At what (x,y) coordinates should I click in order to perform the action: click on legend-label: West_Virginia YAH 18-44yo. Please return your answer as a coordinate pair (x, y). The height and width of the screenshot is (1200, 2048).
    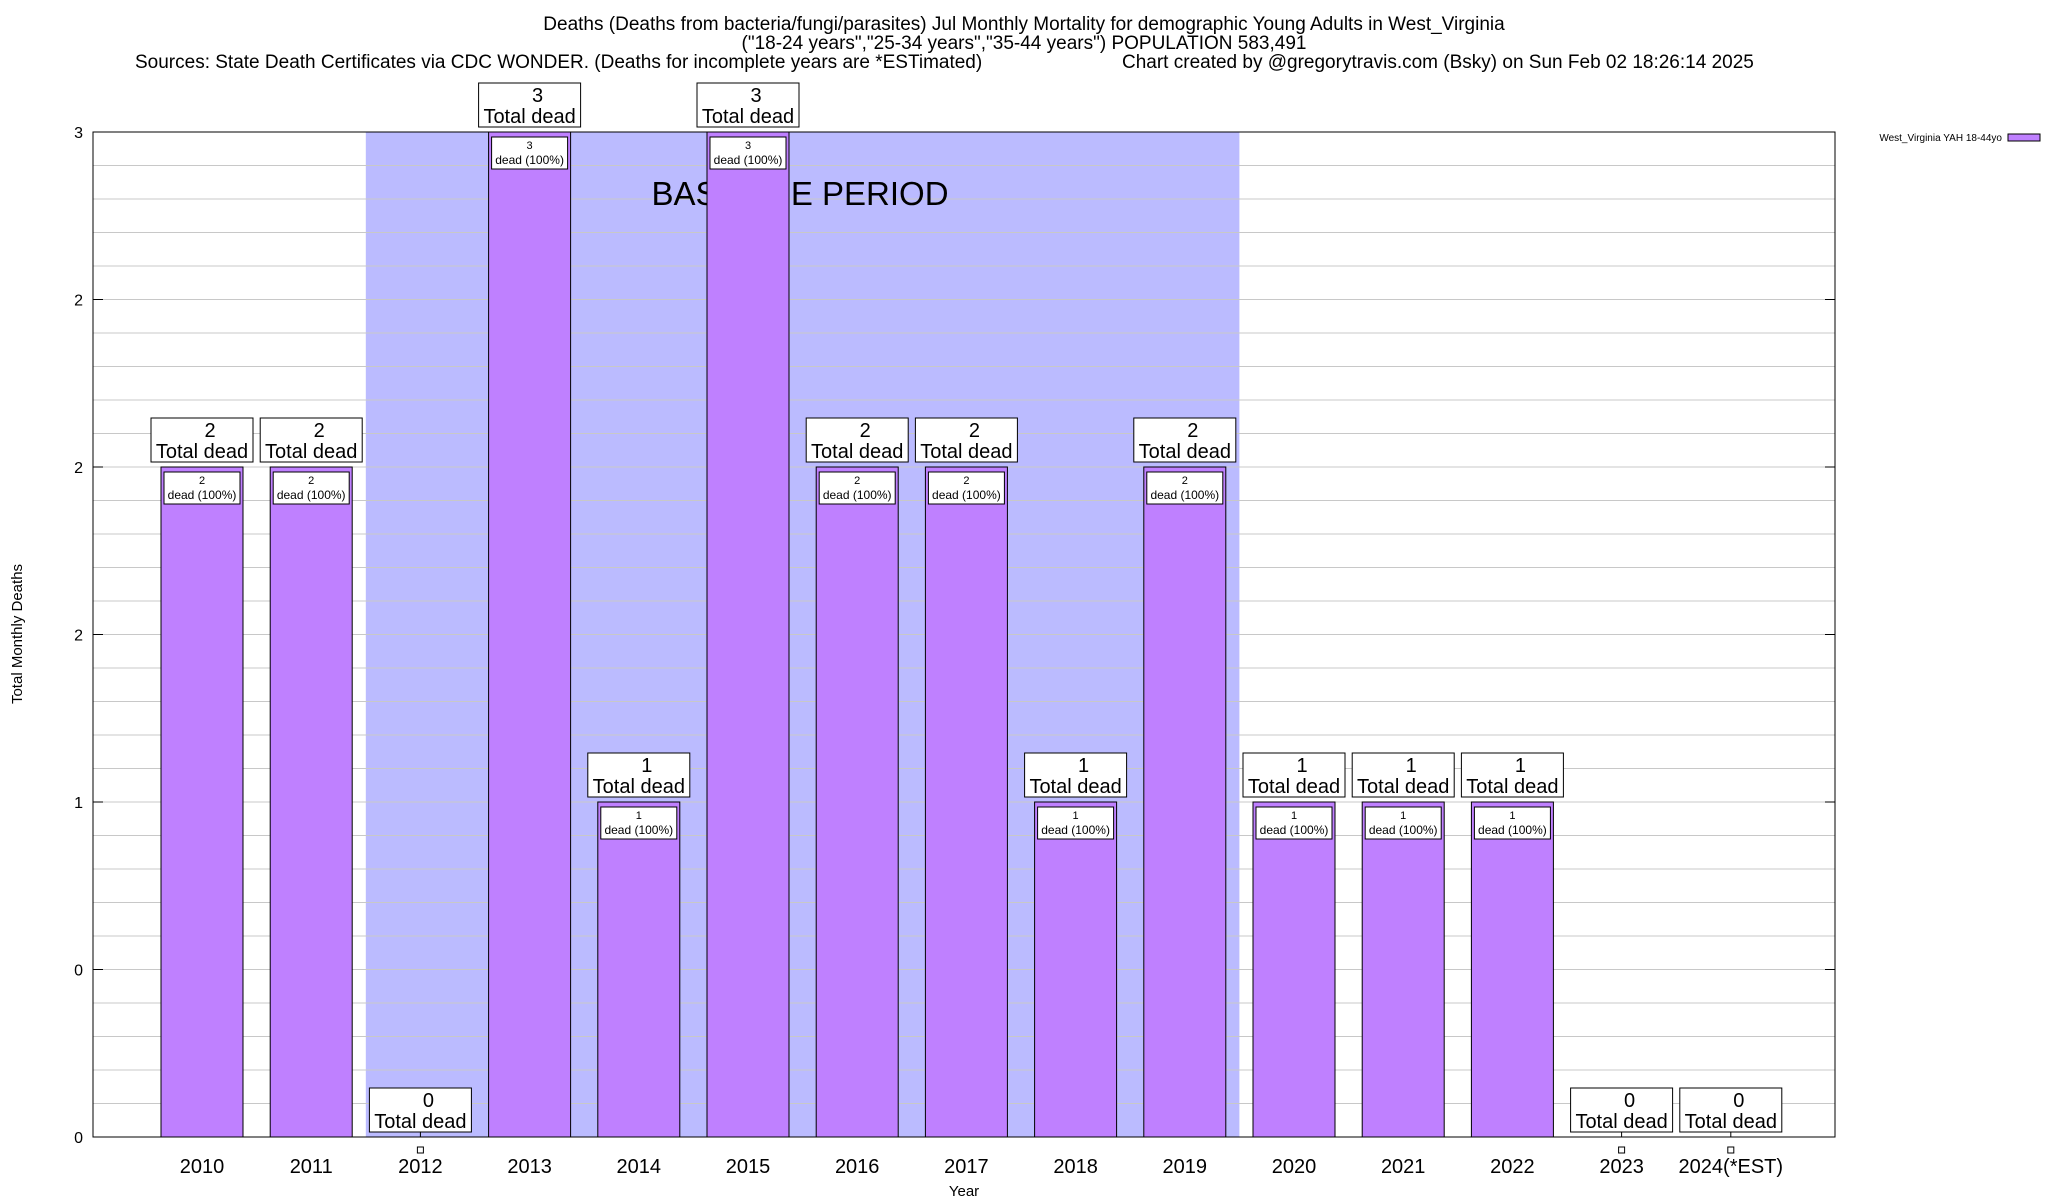
    Looking at the image, I should click on (1940, 138).